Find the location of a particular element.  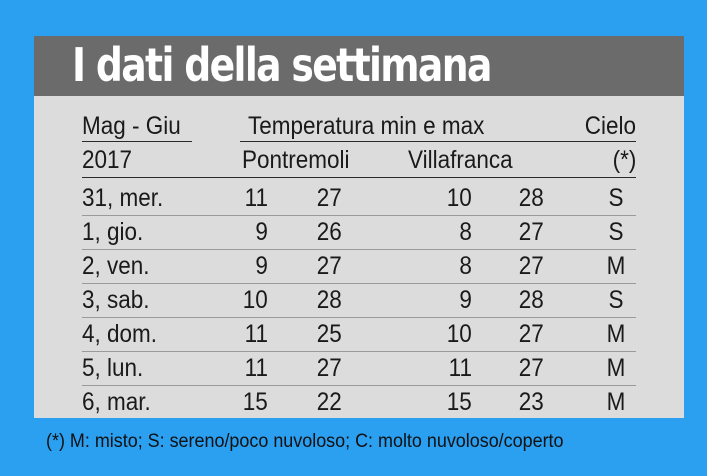

header-city-villafranca: Villafranca is located at coordinates (460, 160).